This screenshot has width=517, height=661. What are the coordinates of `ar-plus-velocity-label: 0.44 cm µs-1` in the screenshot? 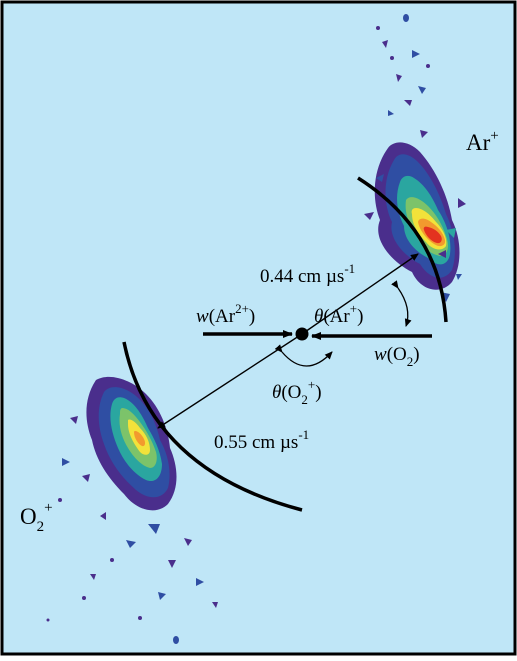 It's located at (307, 274).